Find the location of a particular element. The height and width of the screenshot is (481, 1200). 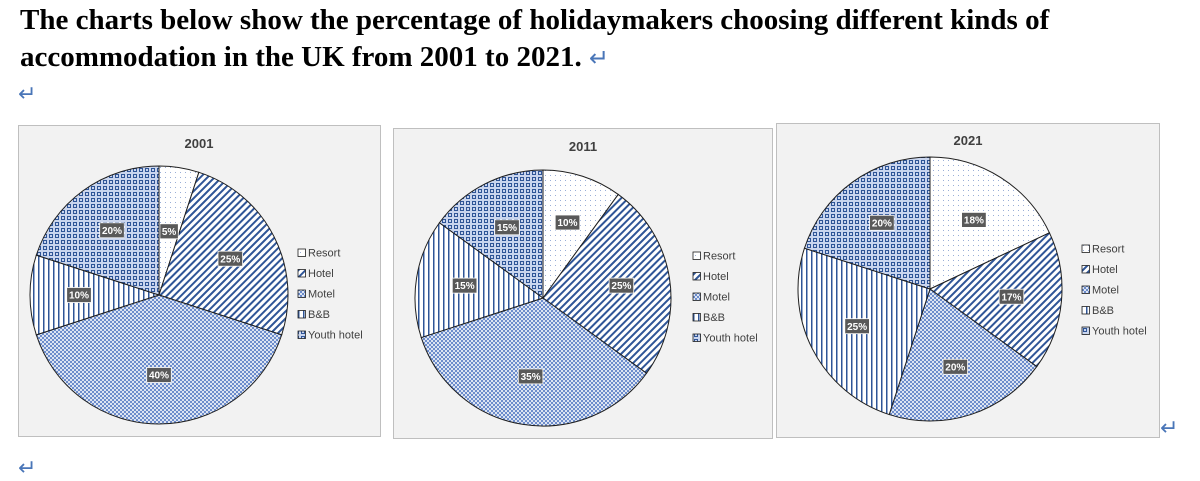

svg-text: 5% is located at coordinates (169, 232).